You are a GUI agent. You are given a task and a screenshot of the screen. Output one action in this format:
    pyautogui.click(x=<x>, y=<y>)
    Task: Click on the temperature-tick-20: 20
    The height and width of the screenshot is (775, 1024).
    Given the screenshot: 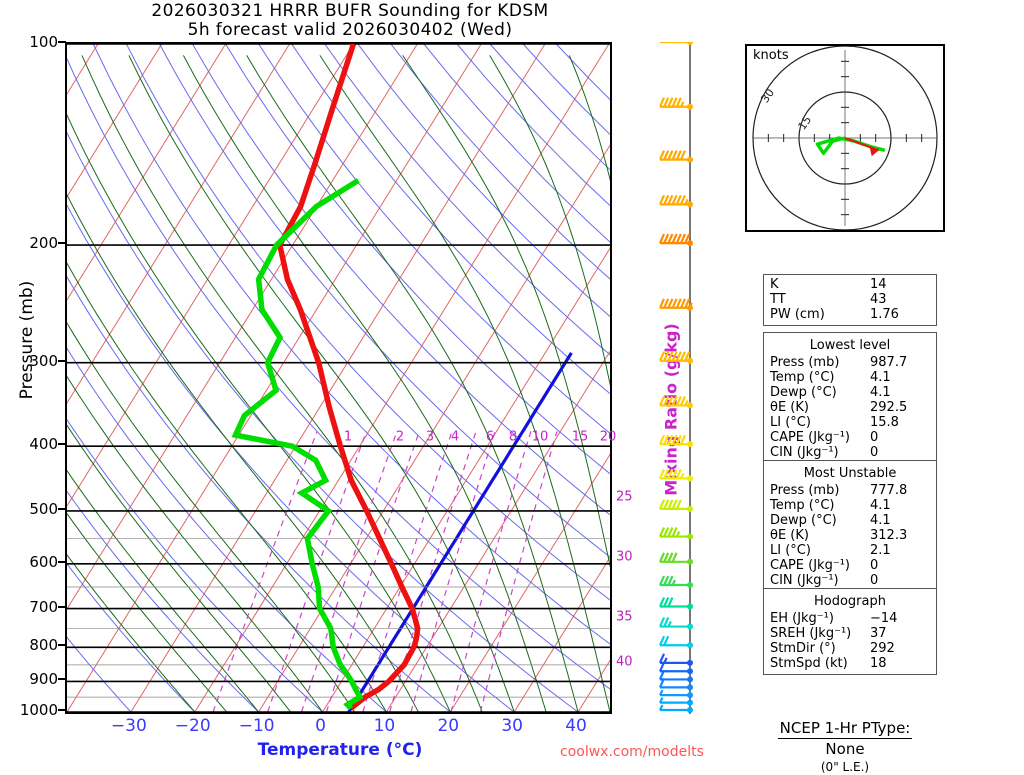 What is the action you would take?
    pyautogui.click(x=448, y=726)
    